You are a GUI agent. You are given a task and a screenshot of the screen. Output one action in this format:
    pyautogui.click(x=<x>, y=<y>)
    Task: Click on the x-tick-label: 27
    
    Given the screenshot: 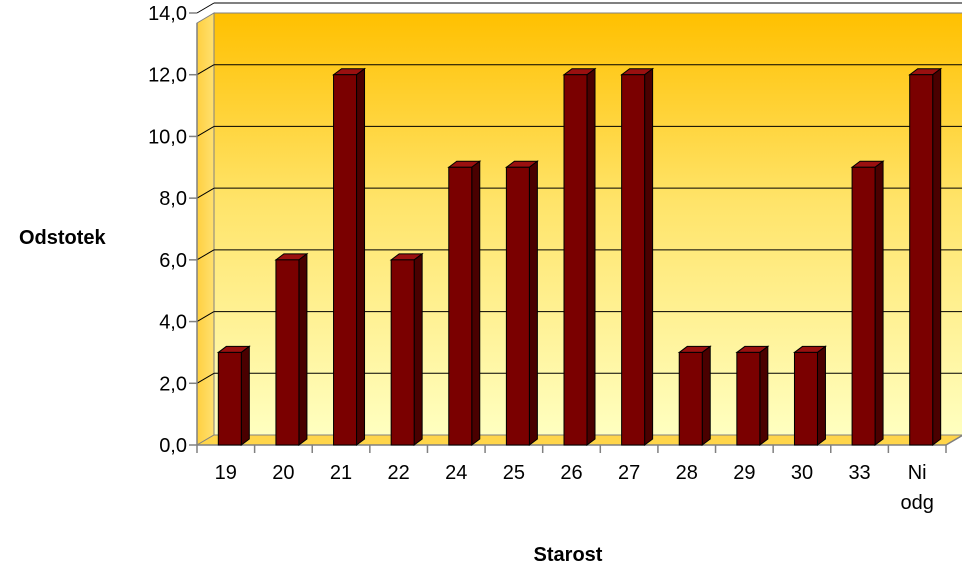 What is the action you would take?
    pyautogui.click(x=629, y=473)
    